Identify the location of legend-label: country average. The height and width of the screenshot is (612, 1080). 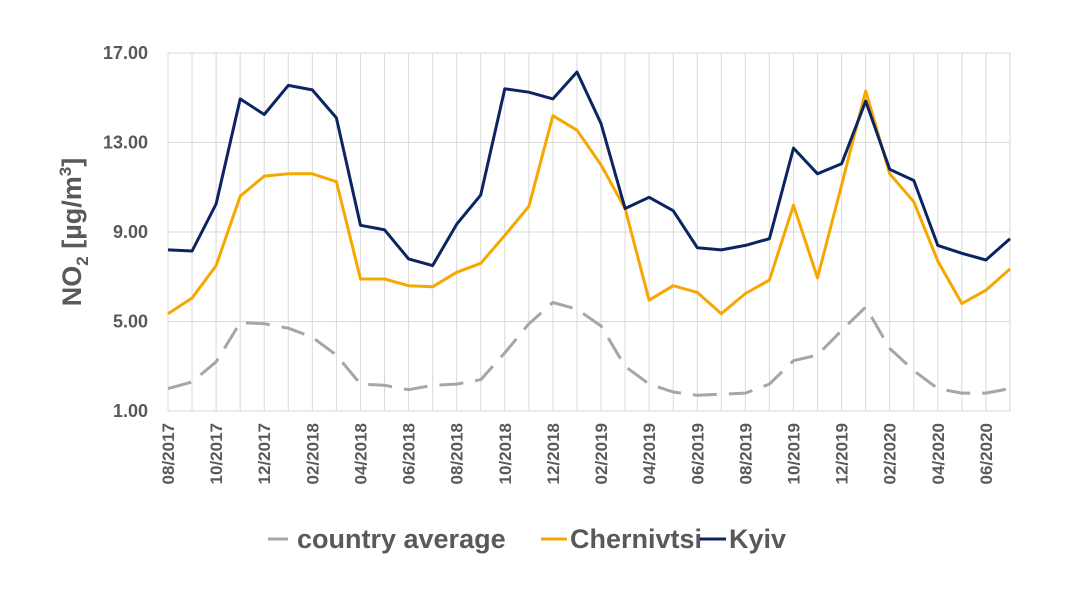
(401, 539).